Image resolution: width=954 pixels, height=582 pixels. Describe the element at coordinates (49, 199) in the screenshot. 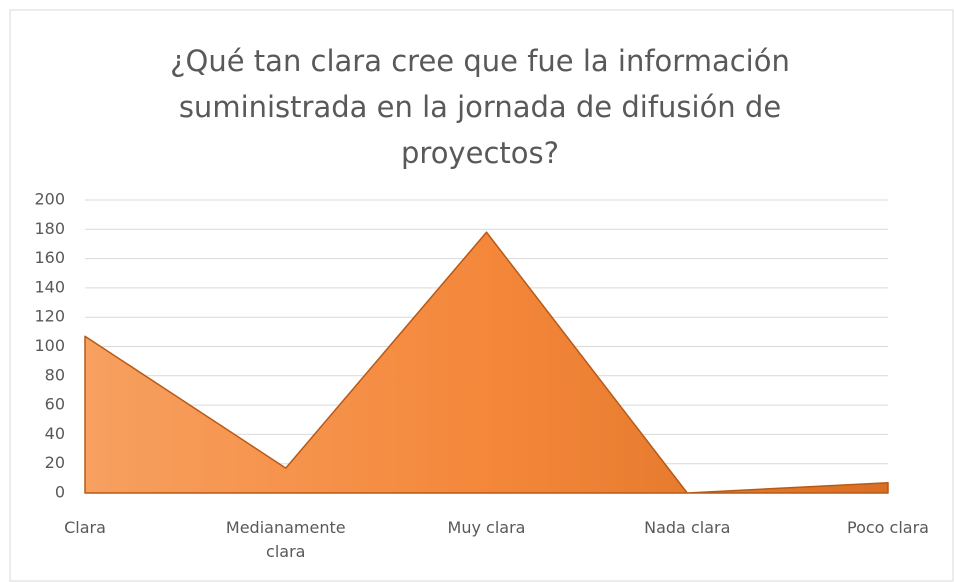

I see `y-tick-label: 200` at that location.